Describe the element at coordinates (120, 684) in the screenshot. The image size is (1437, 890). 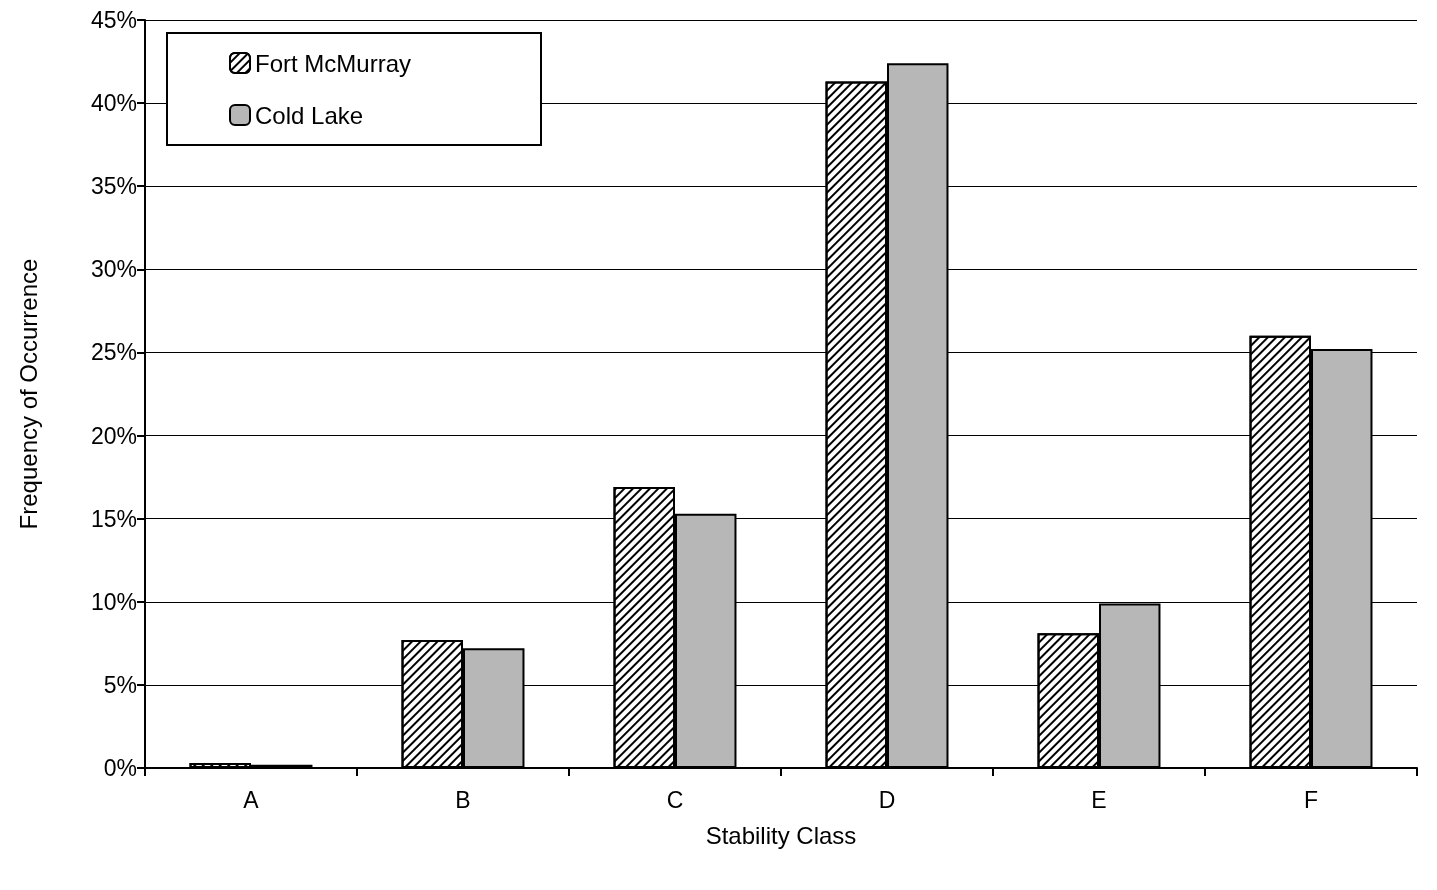
I see `y-tick-label: 5%` at that location.